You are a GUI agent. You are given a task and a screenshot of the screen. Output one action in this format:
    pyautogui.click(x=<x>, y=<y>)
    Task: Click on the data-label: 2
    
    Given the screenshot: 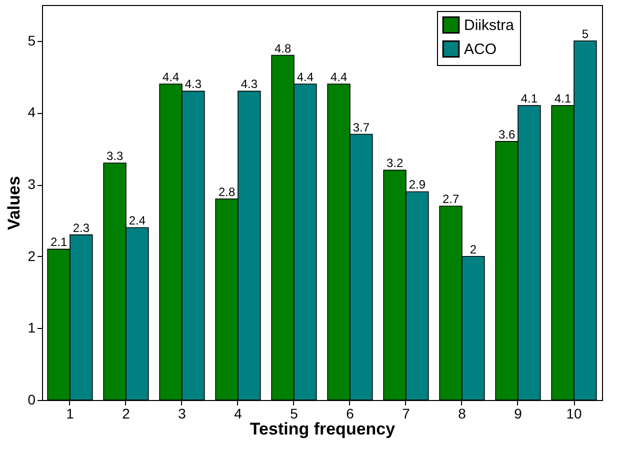 What is the action you would take?
    pyautogui.click(x=473, y=249)
    